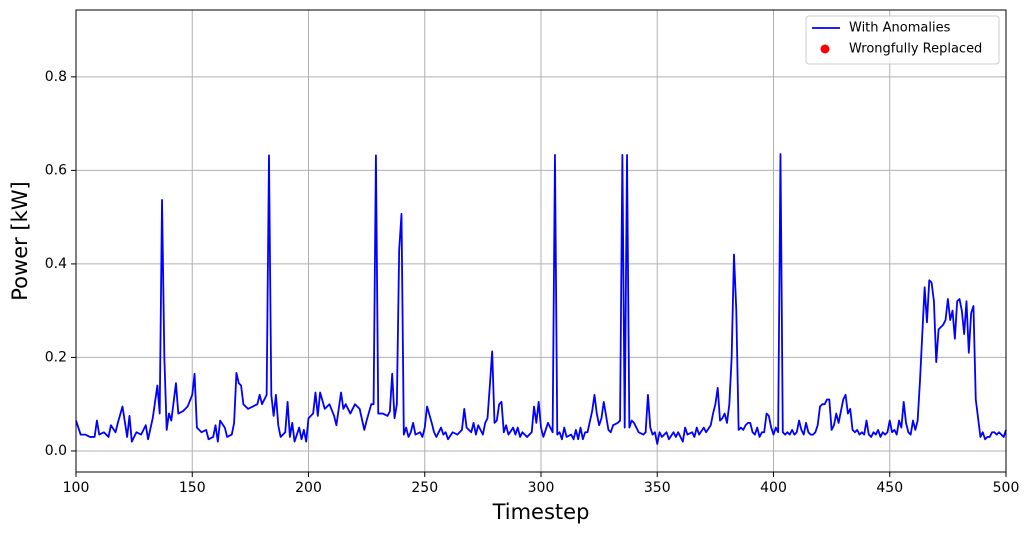 The width and height of the screenshot is (1031, 540). Describe the element at coordinates (902, 40) in the screenshot. I see `legend-box` at that location.